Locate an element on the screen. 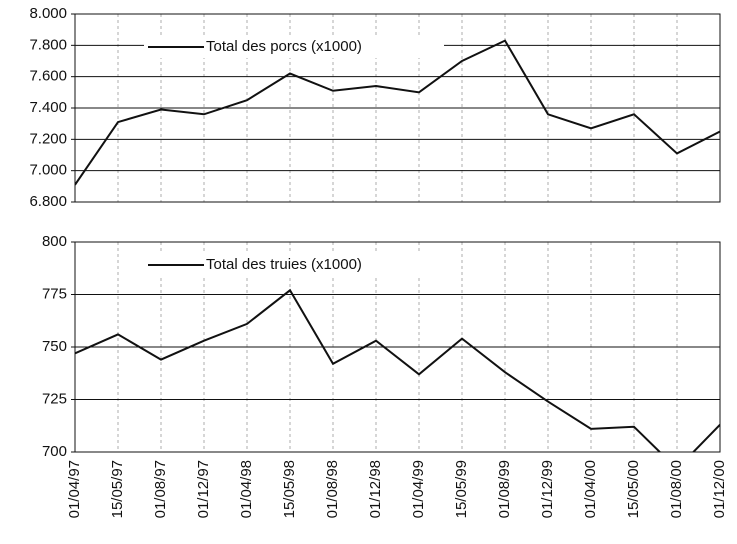 This screenshot has width=737, height=544. y-tick-label: 800 is located at coordinates (54, 241).